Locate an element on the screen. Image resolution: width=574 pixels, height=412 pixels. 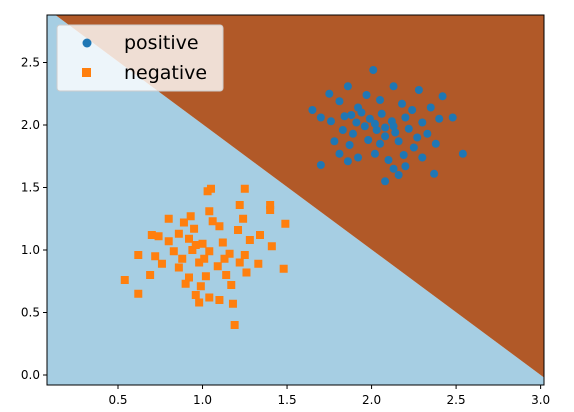
y-tick-label: 0.5 is located at coordinates (30, 313).